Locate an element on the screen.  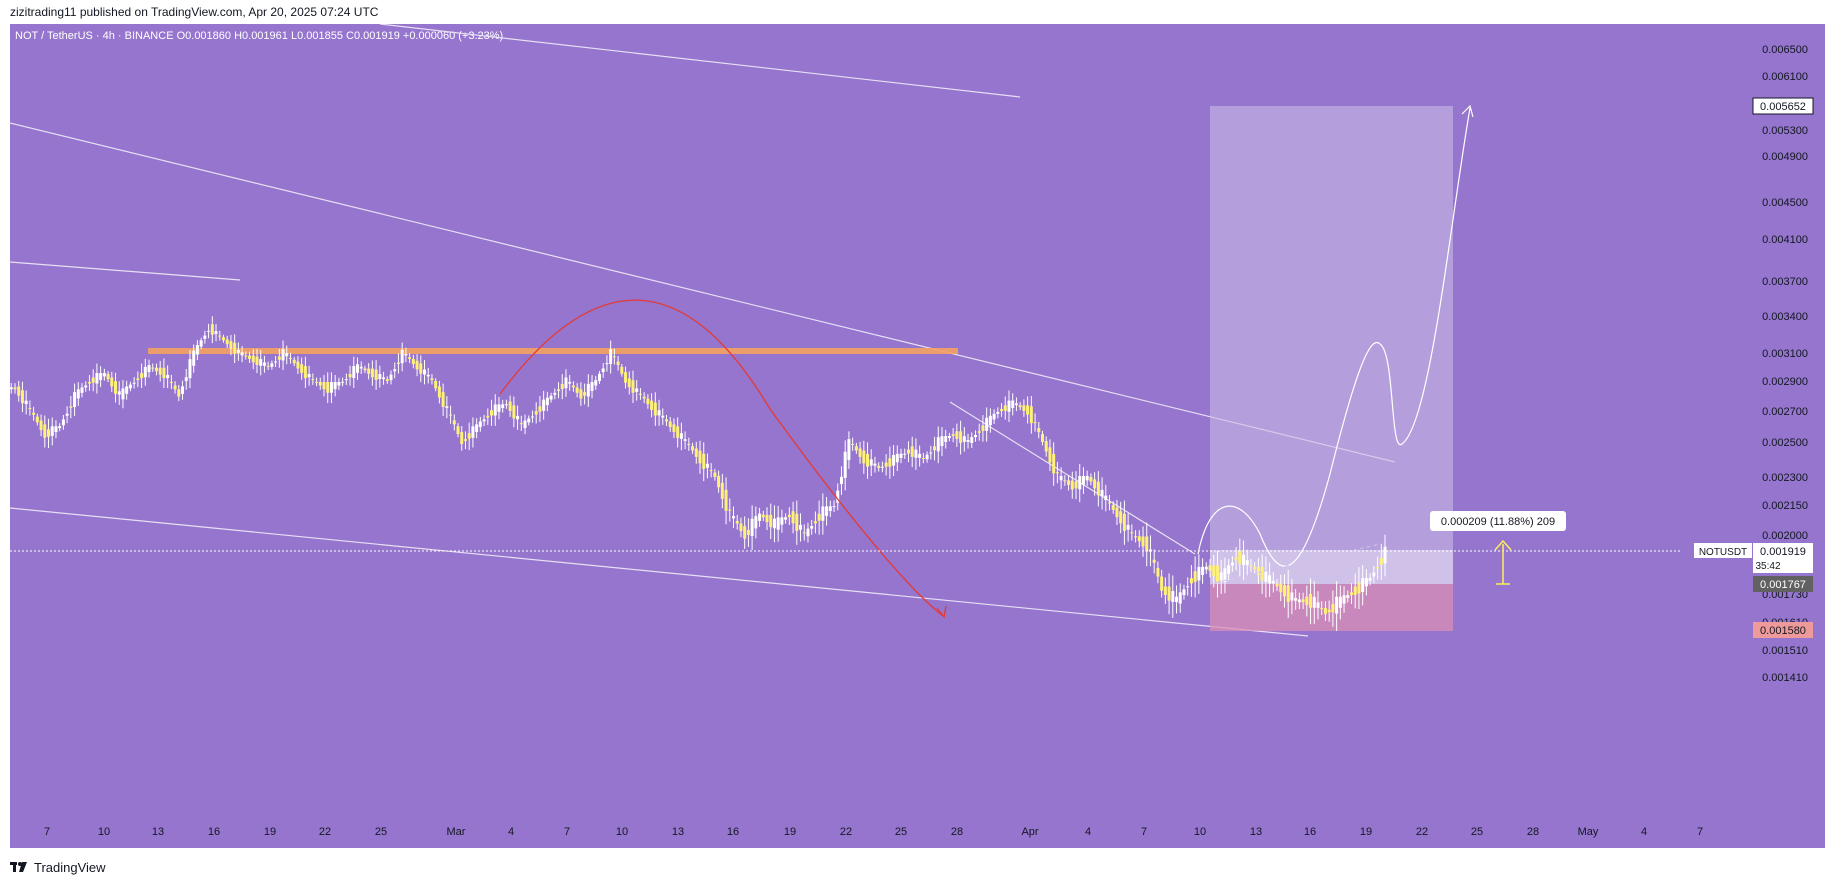
time-tick-label: 25 is located at coordinates (901, 832).